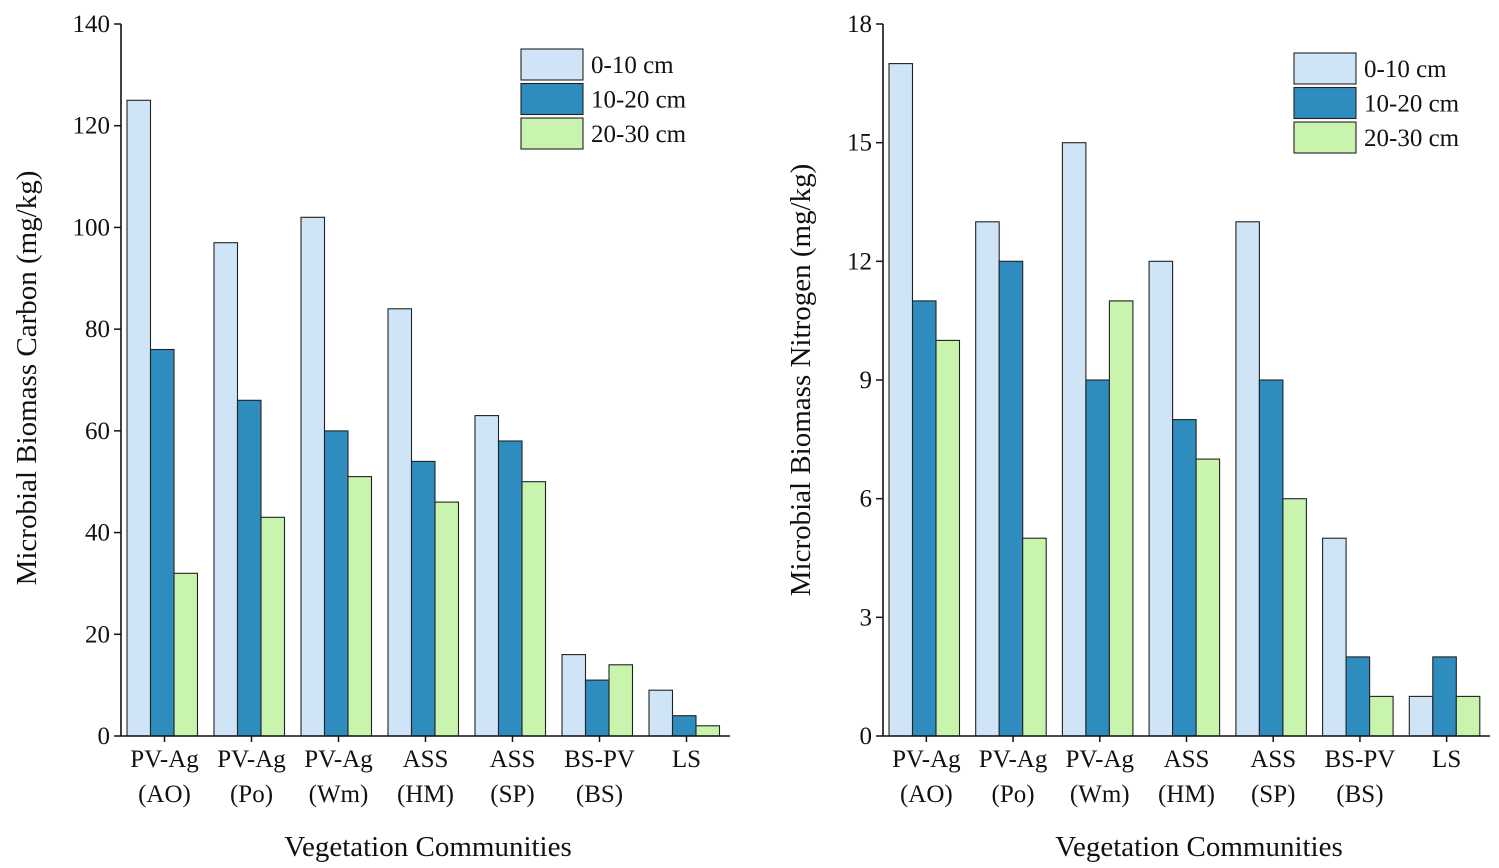 This screenshot has width=1499, height=868. Describe the element at coordinates (1381, 716) in the screenshot. I see `bar-1-s2-c5` at that location.